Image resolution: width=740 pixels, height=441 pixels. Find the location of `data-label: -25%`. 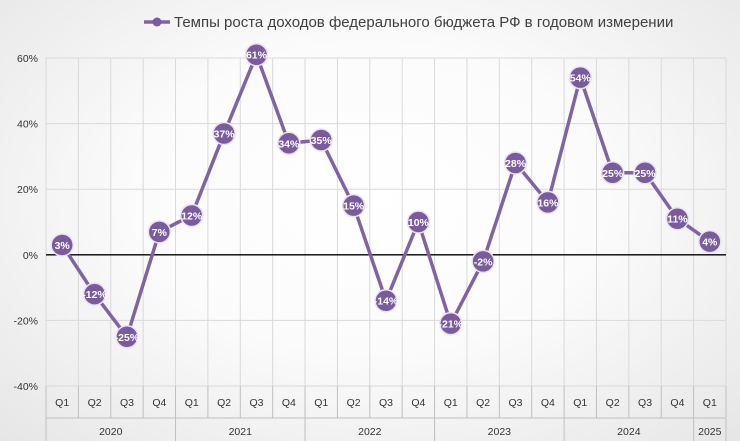

data-label: -25% is located at coordinates (127, 338).